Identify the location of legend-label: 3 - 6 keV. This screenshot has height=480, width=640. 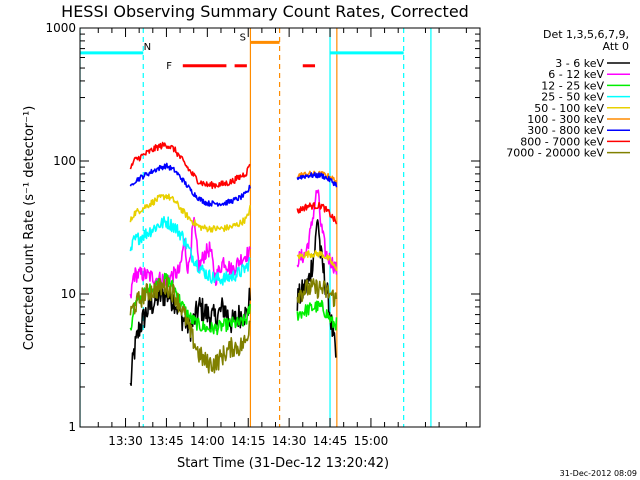
(579, 63).